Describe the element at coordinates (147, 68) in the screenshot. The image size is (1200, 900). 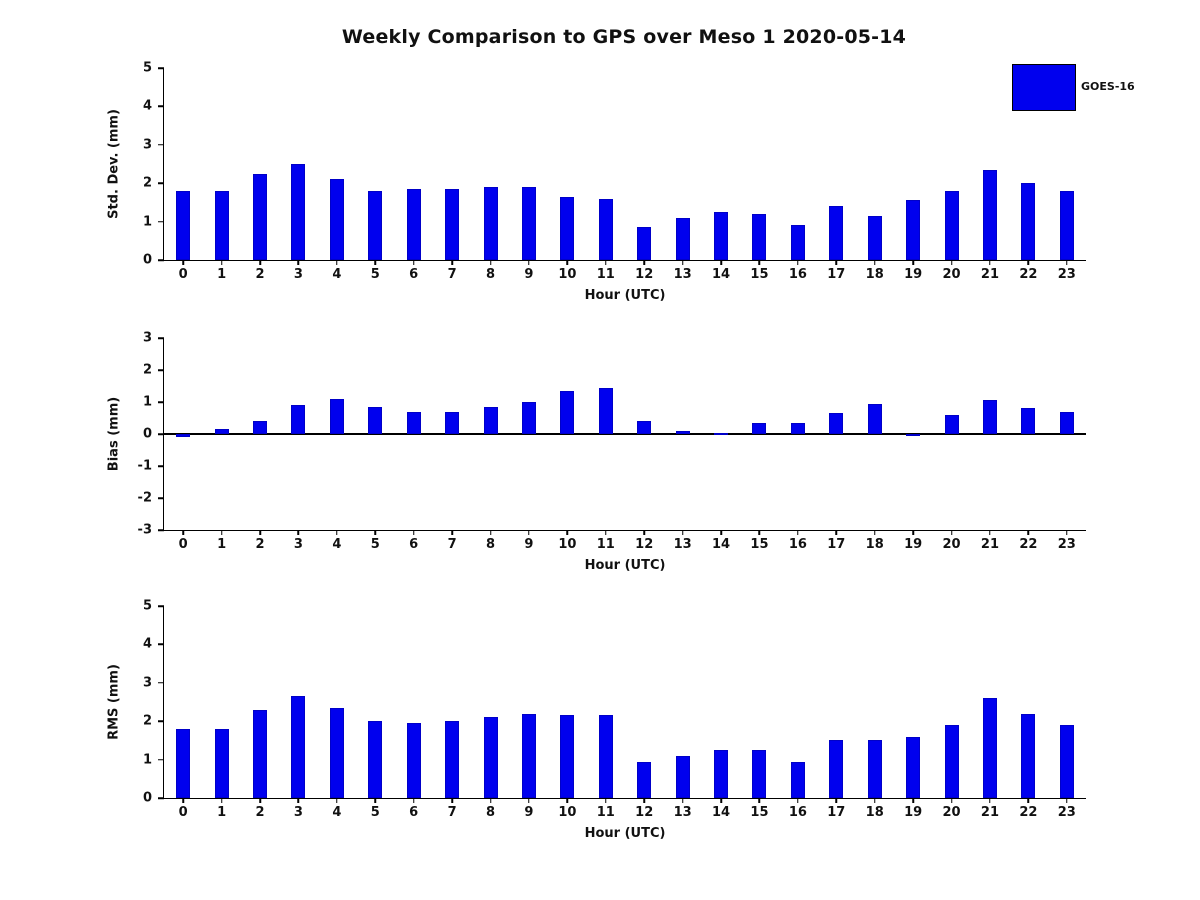
I see `y-tick-label: 5` at that location.